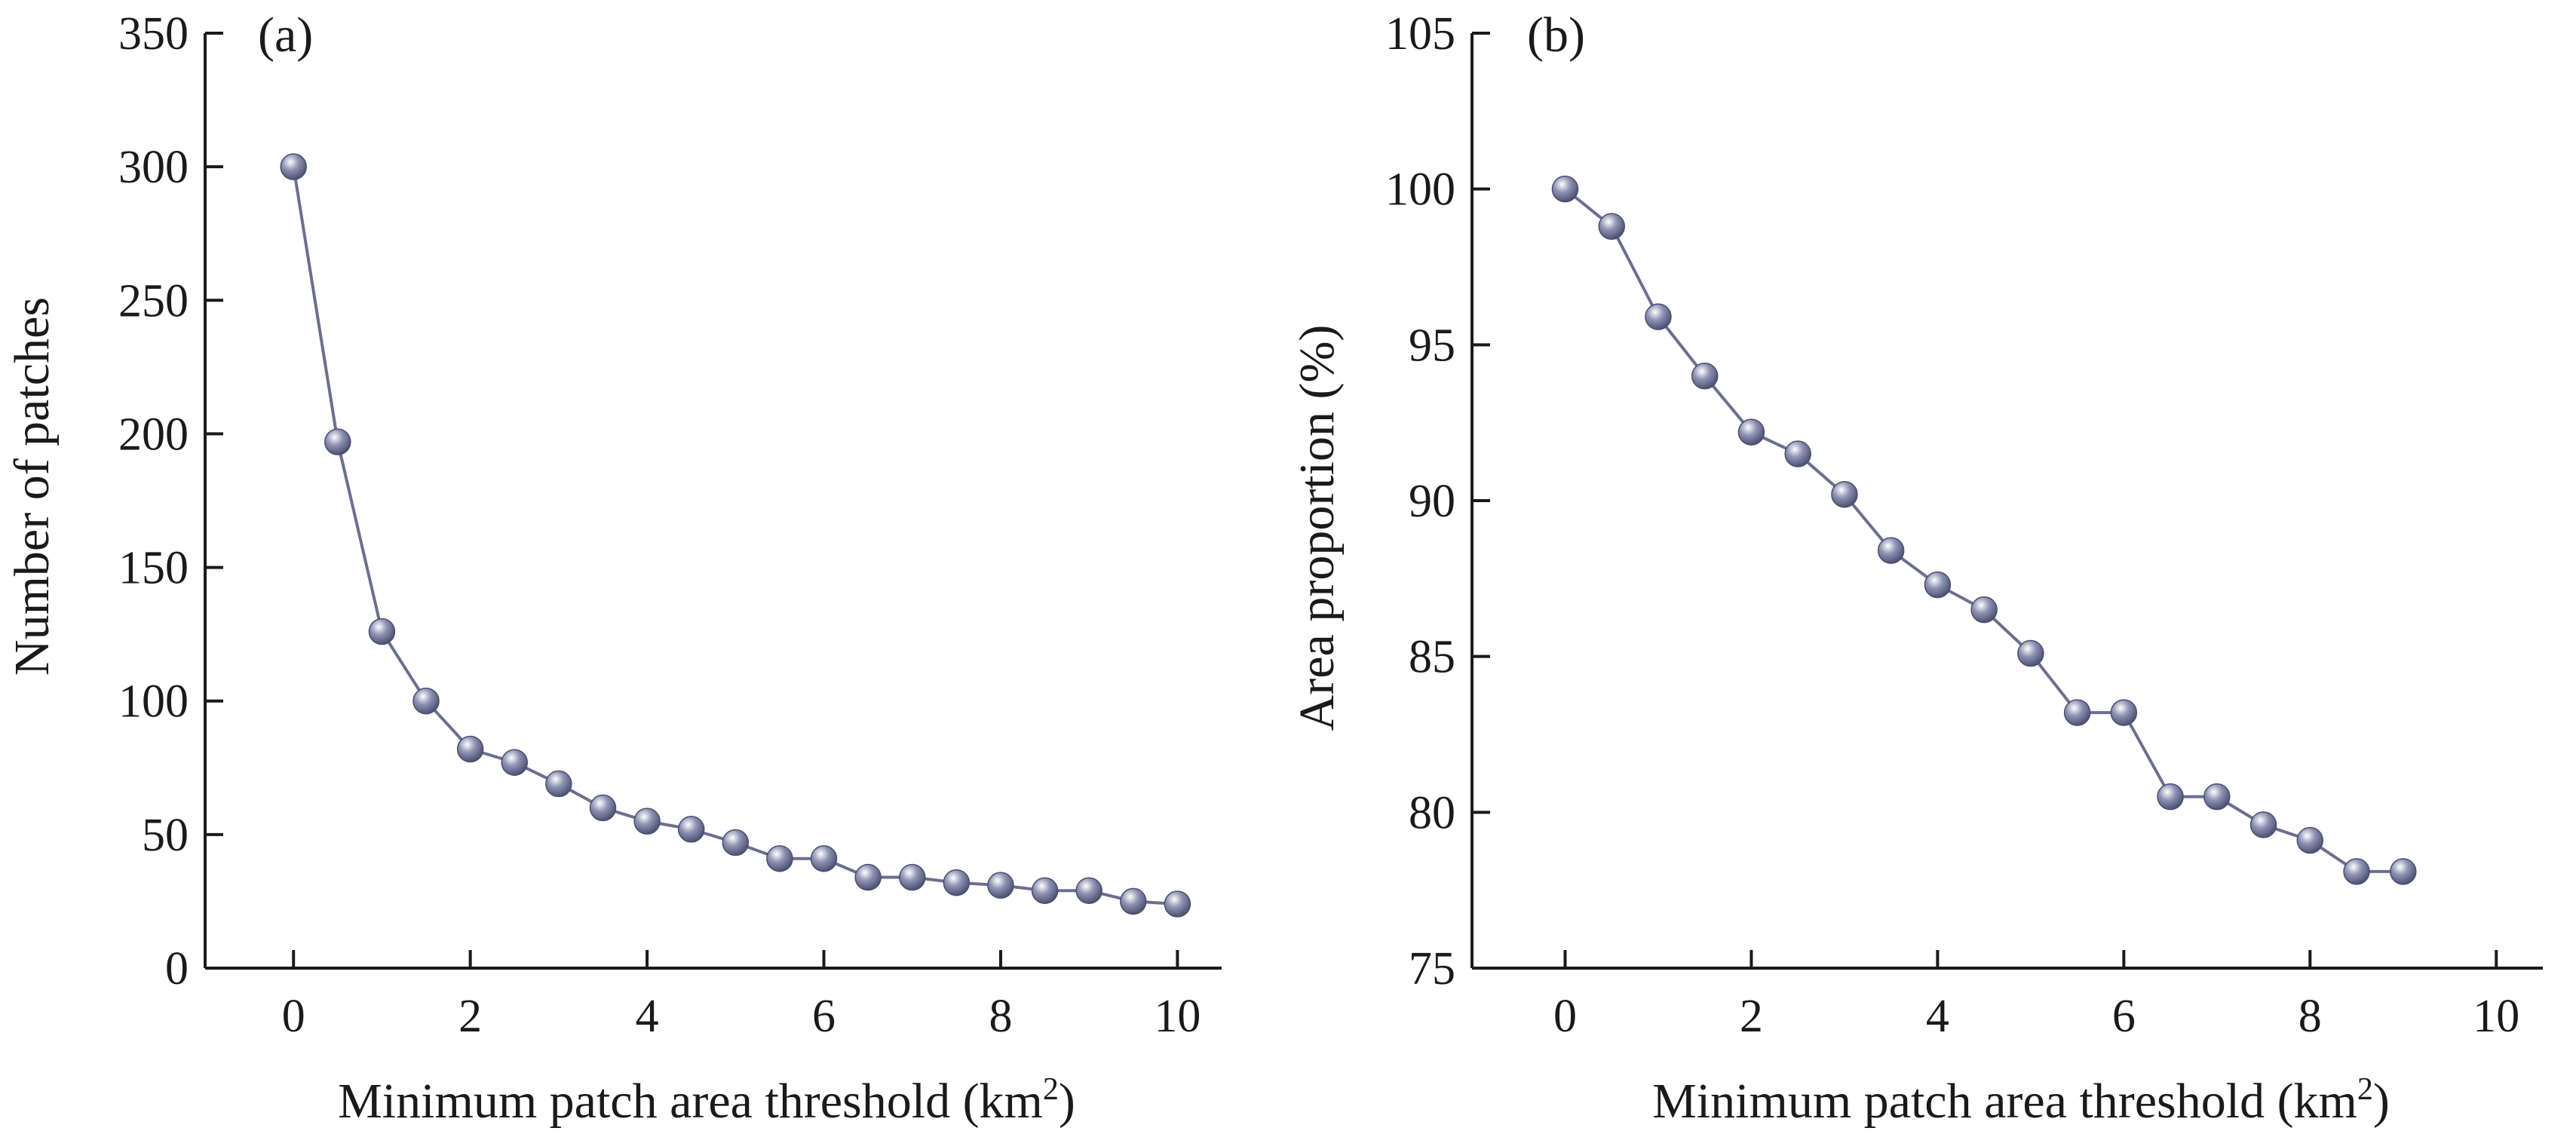  What do you see at coordinates (1432, 345) in the screenshot?
I see `panel-b-y-tick-label: 95` at bounding box center [1432, 345].